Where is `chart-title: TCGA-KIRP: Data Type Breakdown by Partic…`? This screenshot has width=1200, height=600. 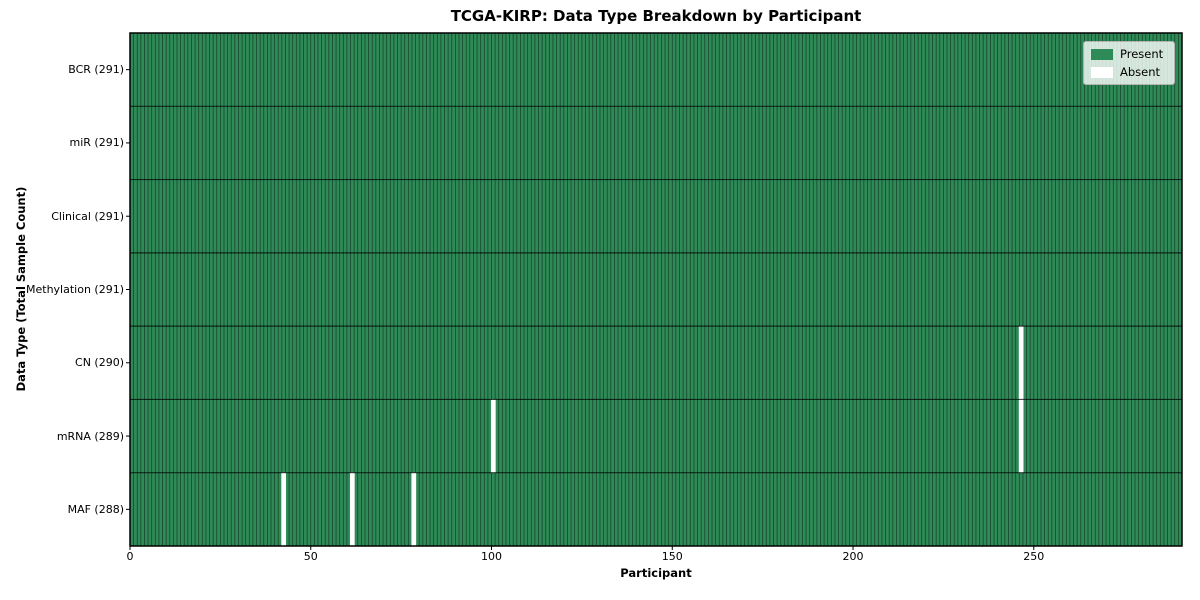 chart-title: TCGA-KIRP: Data Type Breakdown by Partic… is located at coordinates (656, 16).